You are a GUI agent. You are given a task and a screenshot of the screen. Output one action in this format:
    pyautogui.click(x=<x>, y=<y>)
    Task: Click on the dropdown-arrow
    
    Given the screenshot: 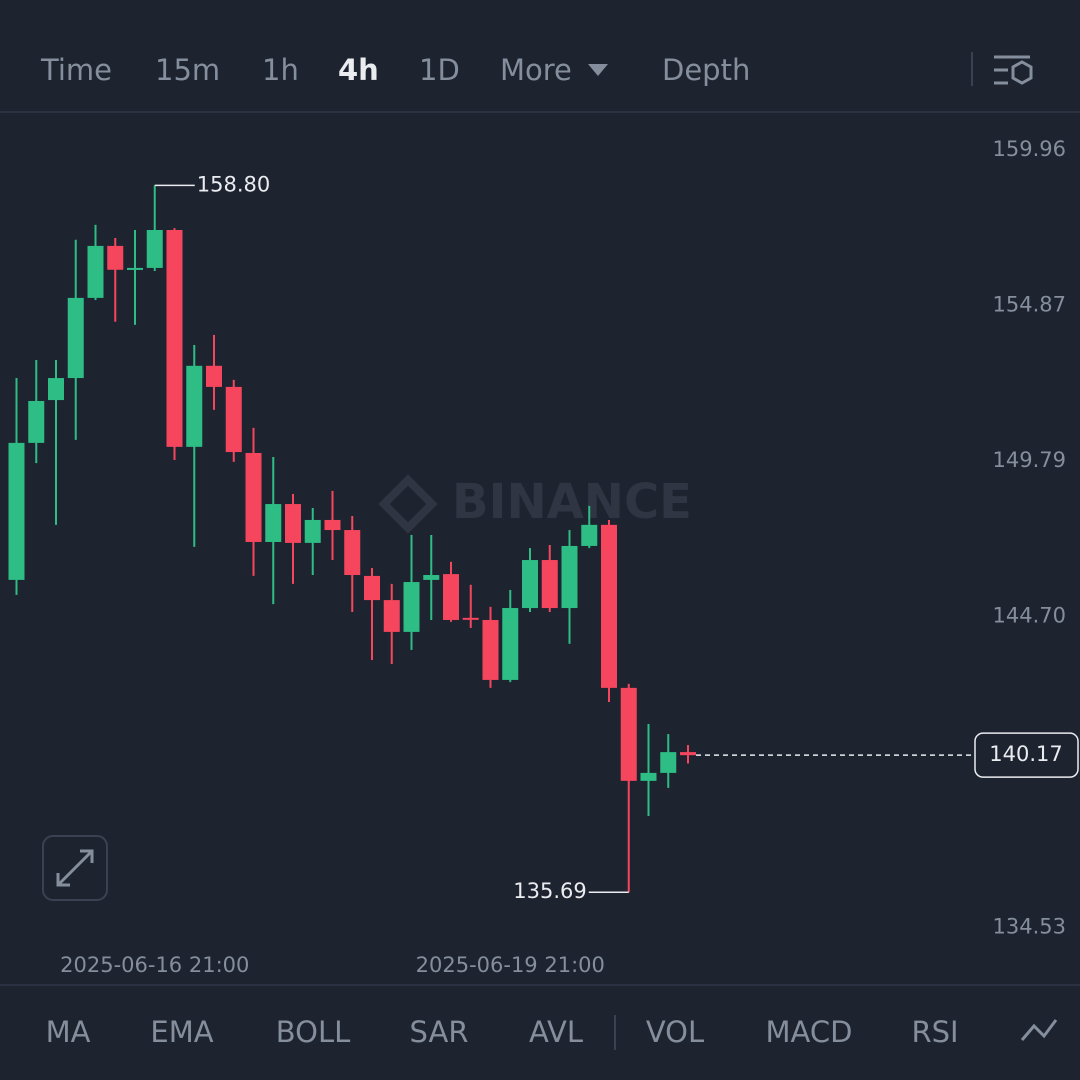 What is the action you would take?
    pyautogui.click(x=598, y=70)
    